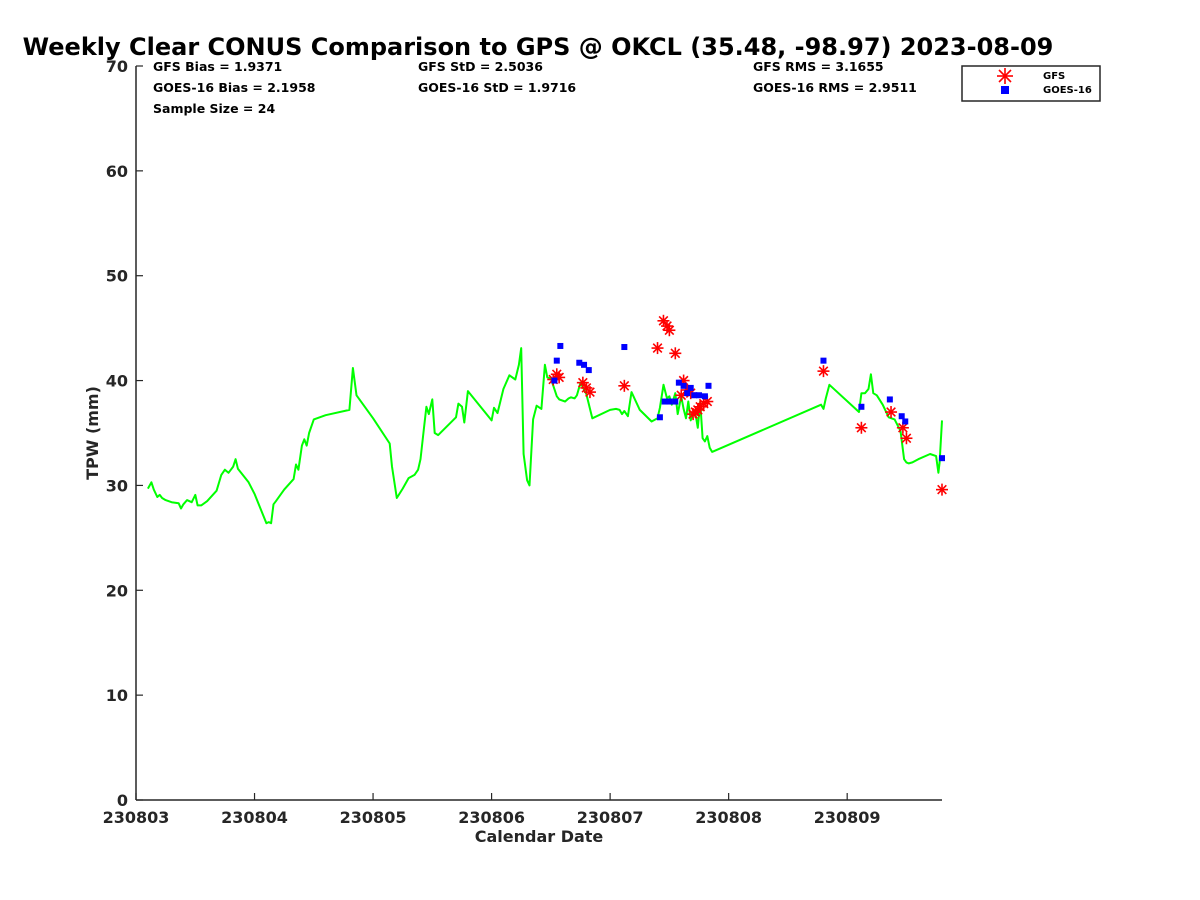 The image size is (1200, 900). I want to click on x-tick-label-4: 230807, so click(610, 817).